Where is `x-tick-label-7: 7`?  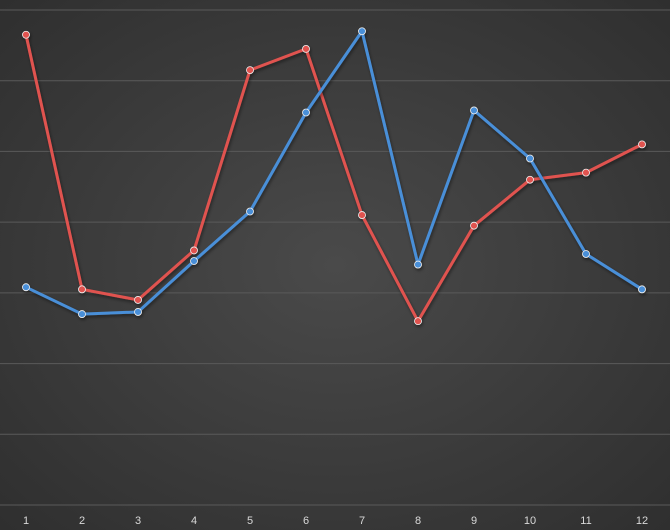
x-tick-label-7: 7 is located at coordinates (362, 521).